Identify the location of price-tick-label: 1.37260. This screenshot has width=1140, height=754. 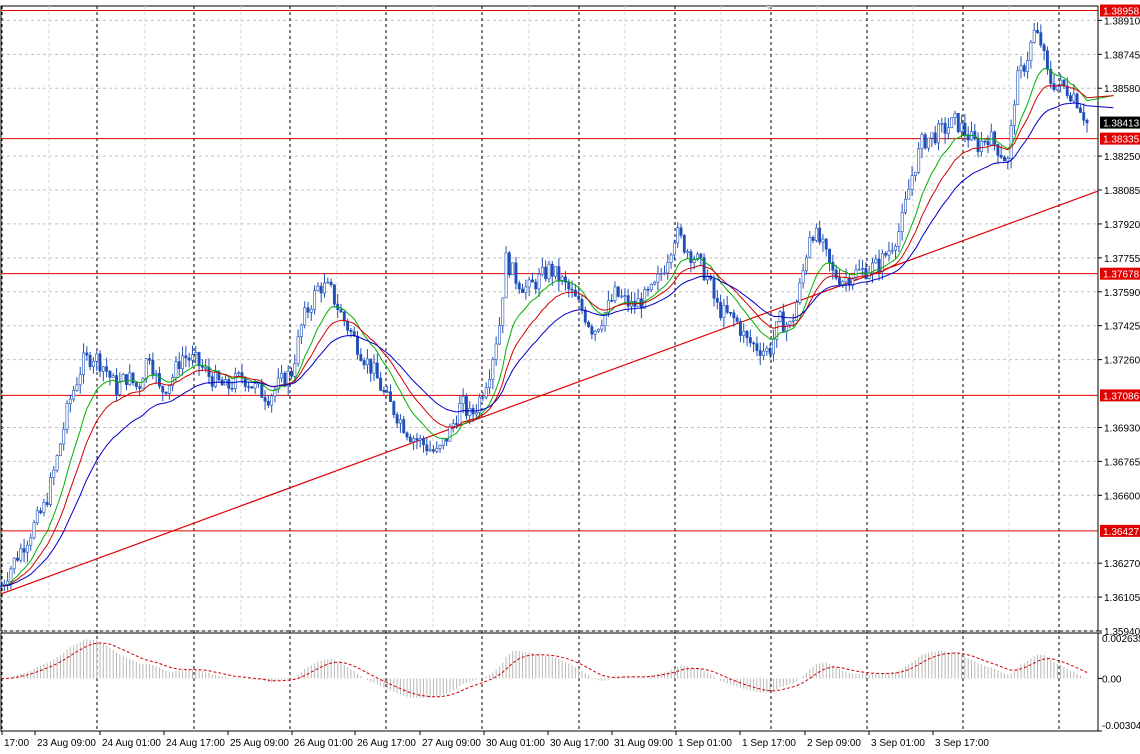
(1122, 361).